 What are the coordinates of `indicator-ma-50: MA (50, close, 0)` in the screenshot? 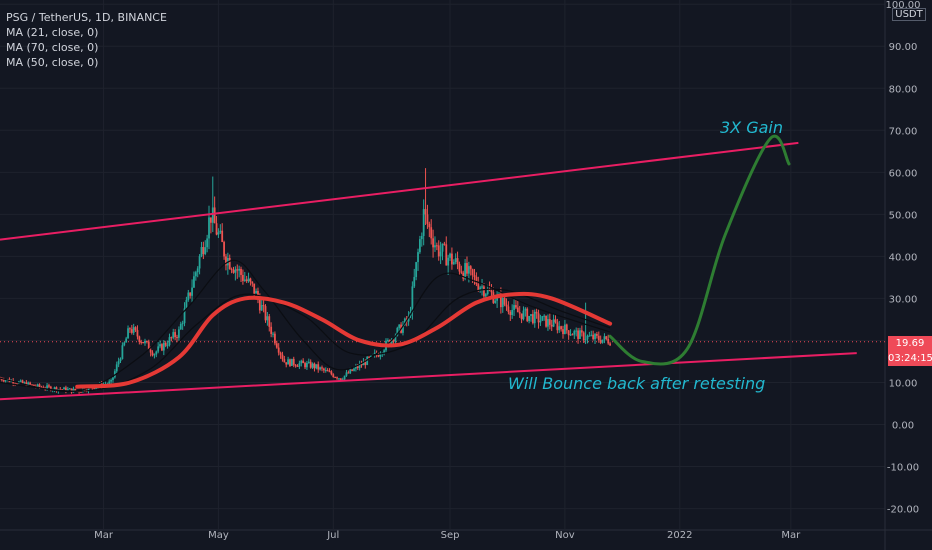 It's located at (52, 62).